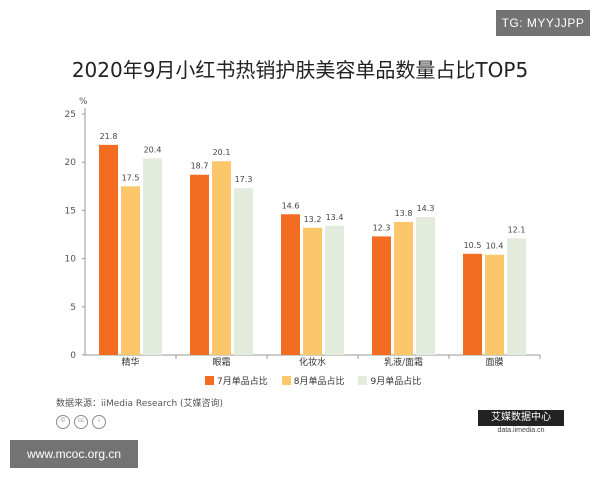 The image size is (600, 480). Describe the element at coordinates (63, 422) in the screenshot. I see `copyright-icon: ©` at that location.